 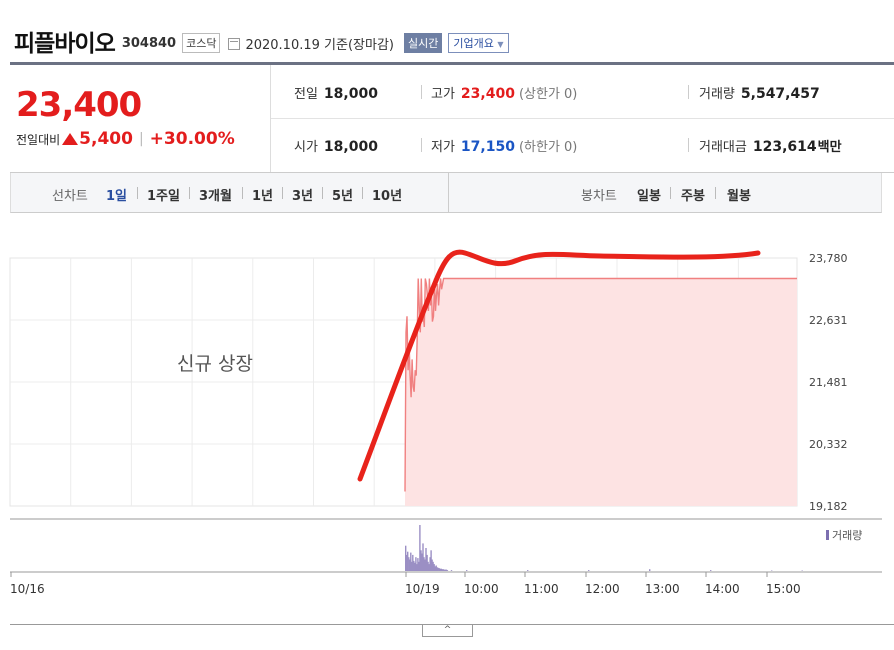 What do you see at coordinates (693, 196) in the screenshot?
I see `candle-weekly: 주봉` at bounding box center [693, 196].